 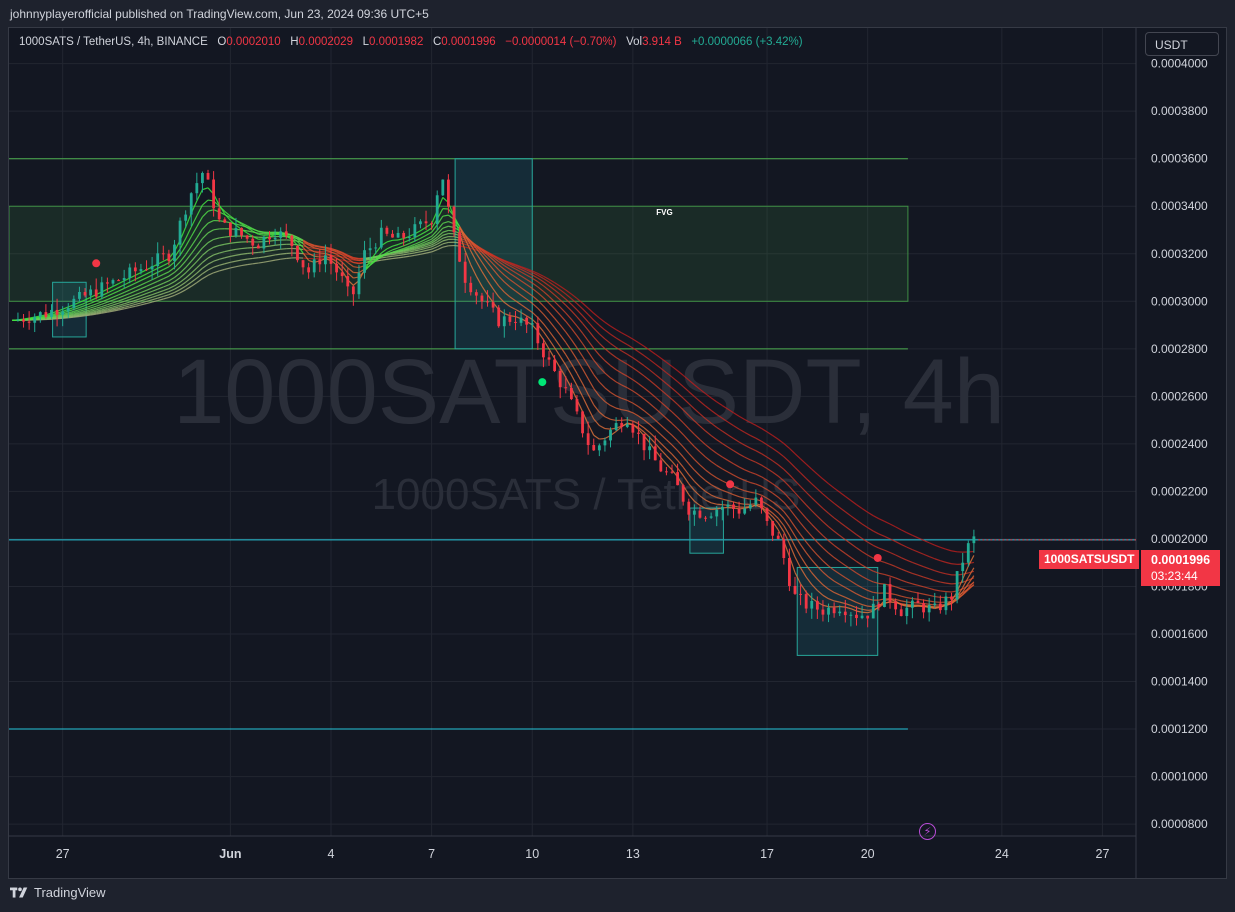 What do you see at coordinates (20, 893) in the screenshot?
I see `tradingview-logo-icon` at bounding box center [20, 893].